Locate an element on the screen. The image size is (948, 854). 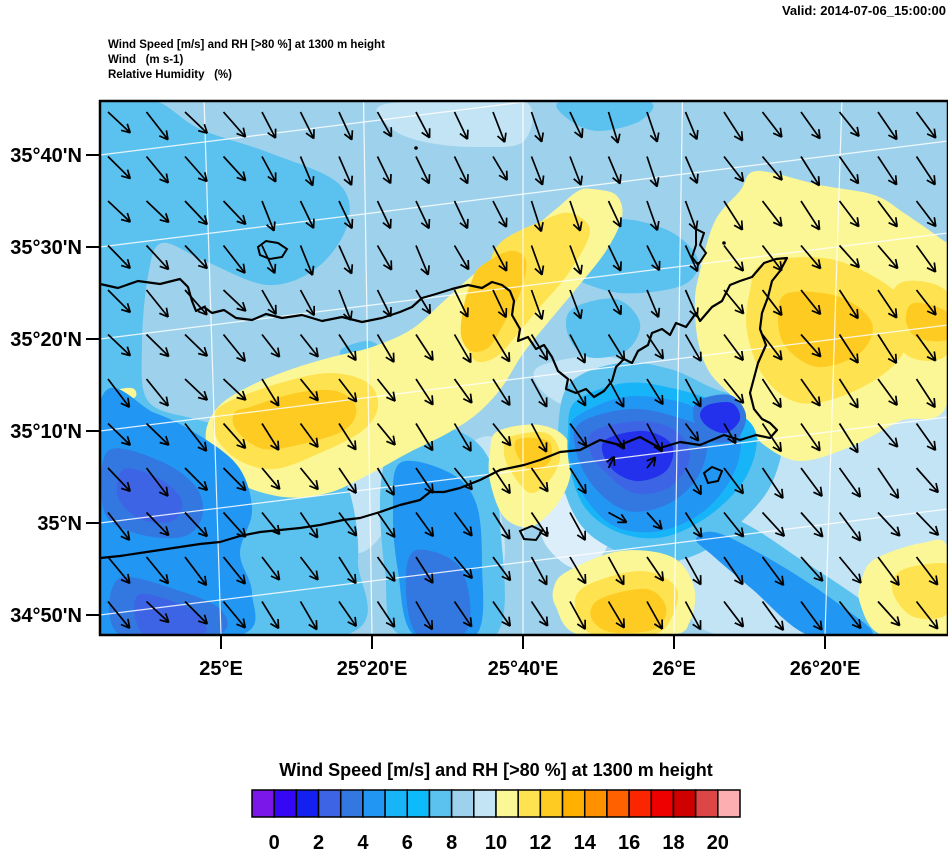
pseira-island is located at coordinates (699, 247).